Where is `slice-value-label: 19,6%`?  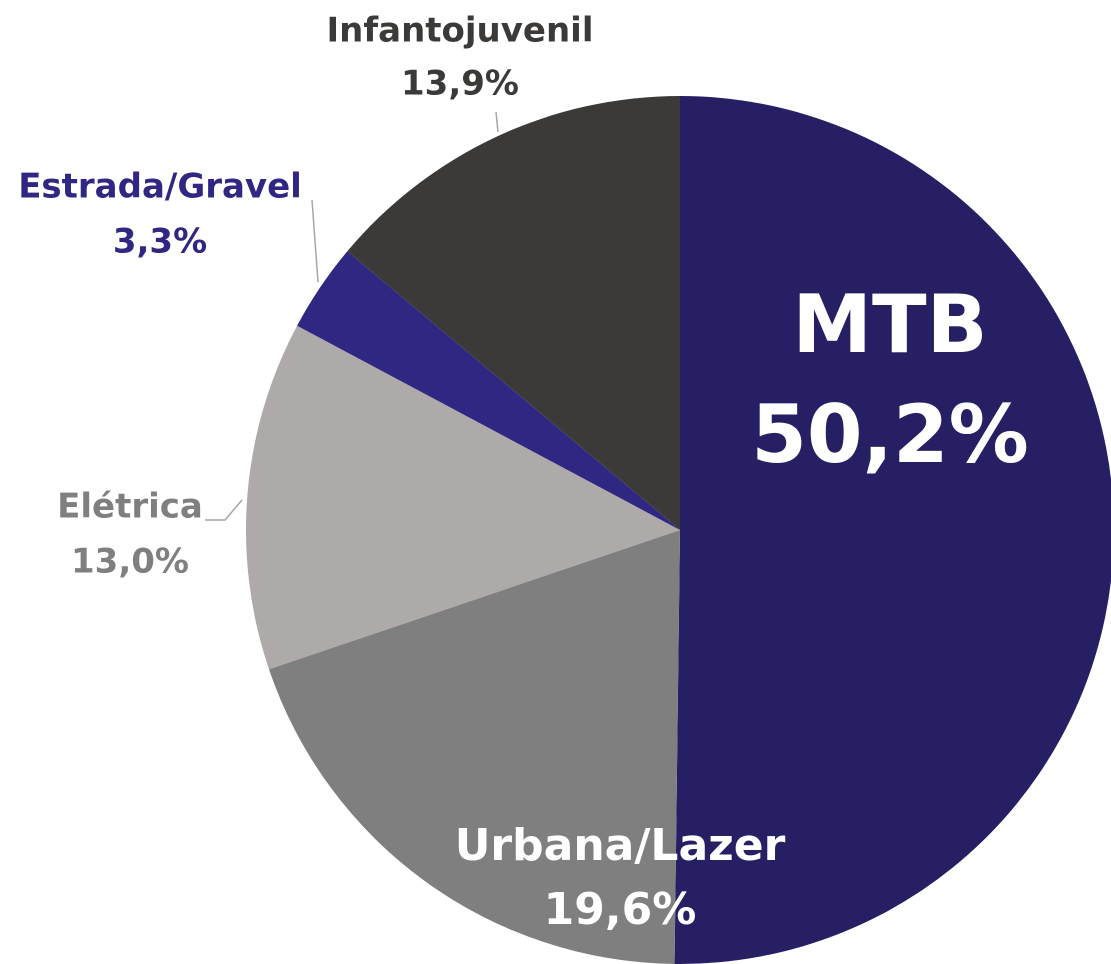
slice-value-label: 19,6% is located at coordinates (620, 909).